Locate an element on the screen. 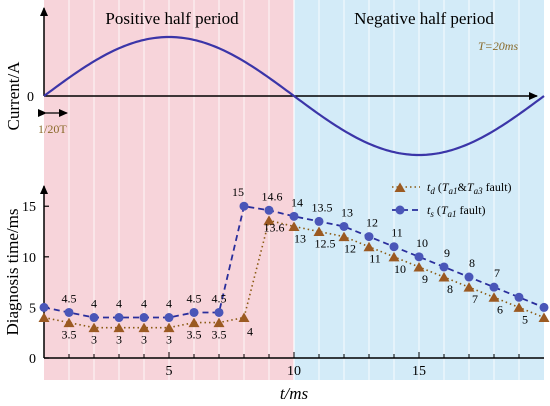 Image resolution: width=550 pixels, height=406 pixels. legend-item-td: td (Ta1&Ta3 fault) is located at coordinates (452, 188).